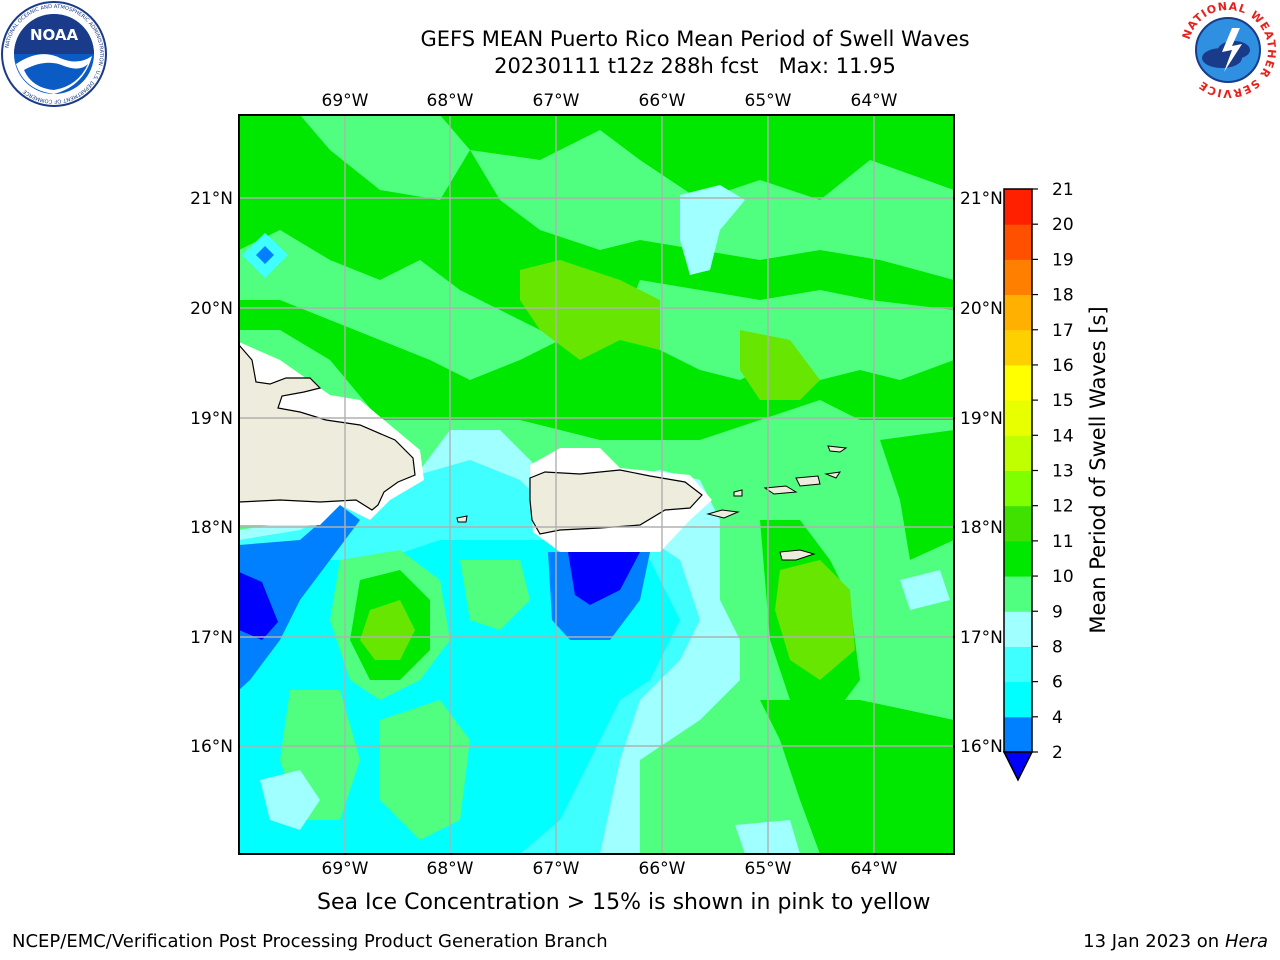  Describe the element at coordinates (1057, 683) in the screenshot. I see `colorbar-tick-label: 6` at that location.